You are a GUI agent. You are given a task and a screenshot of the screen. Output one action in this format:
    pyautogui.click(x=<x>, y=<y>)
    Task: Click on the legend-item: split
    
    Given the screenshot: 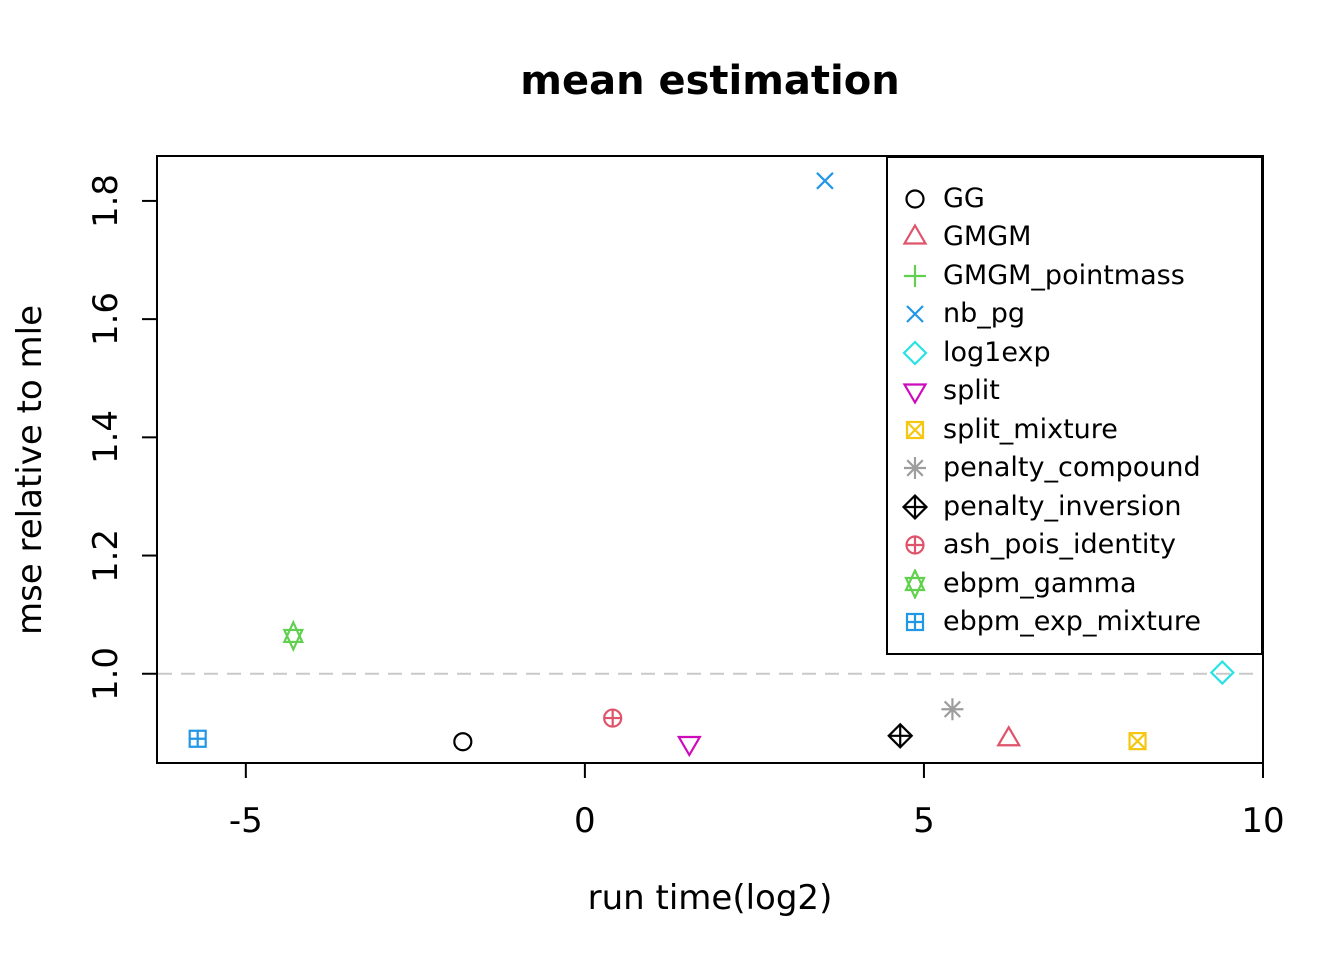 What is the action you would take?
    pyautogui.click(x=1074, y=391)
    